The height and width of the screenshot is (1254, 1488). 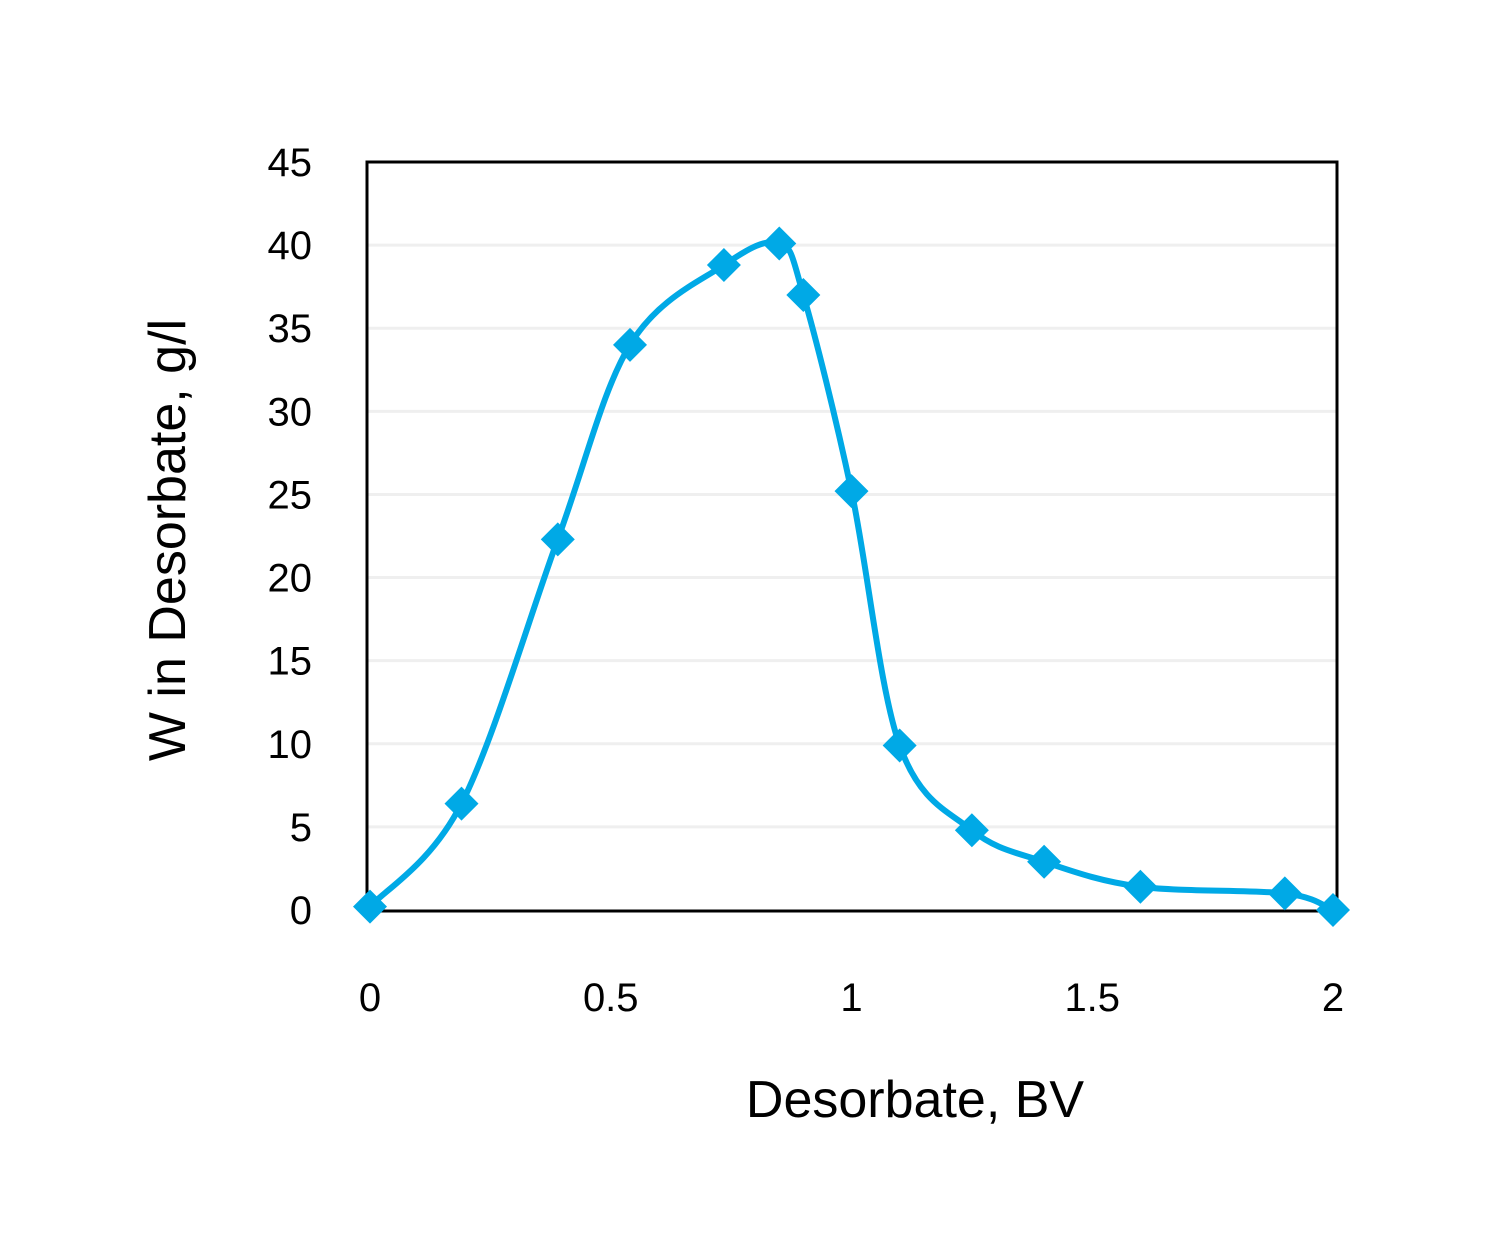 What do you see at coordinates (290, 662) in the screenshot?
I see `y-tick-label: 15` at bounding box center [290, 662].